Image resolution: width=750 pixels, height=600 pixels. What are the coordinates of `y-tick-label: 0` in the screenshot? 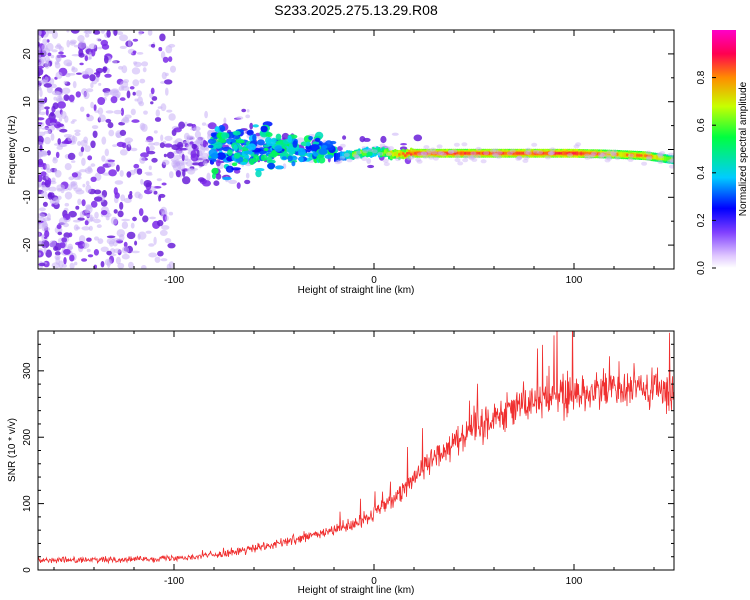 It's located at (27, 570).